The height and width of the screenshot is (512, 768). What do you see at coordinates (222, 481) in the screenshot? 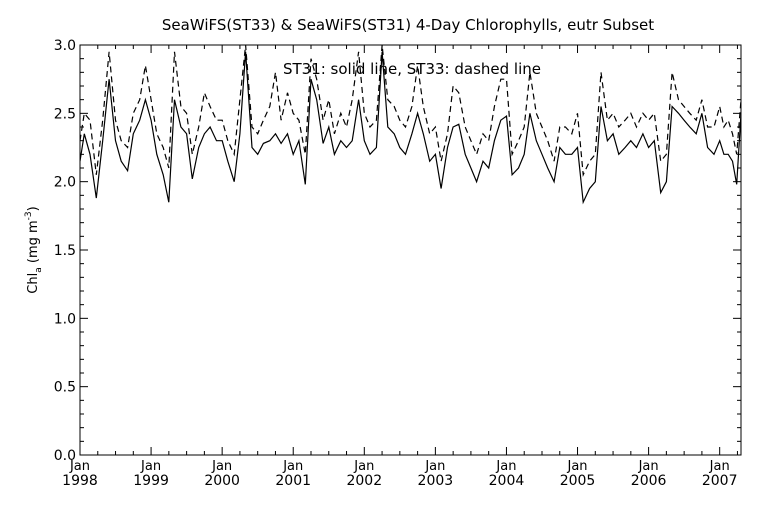
I see `x-tick-year-label: 2000` at bounding box center [222, 481].